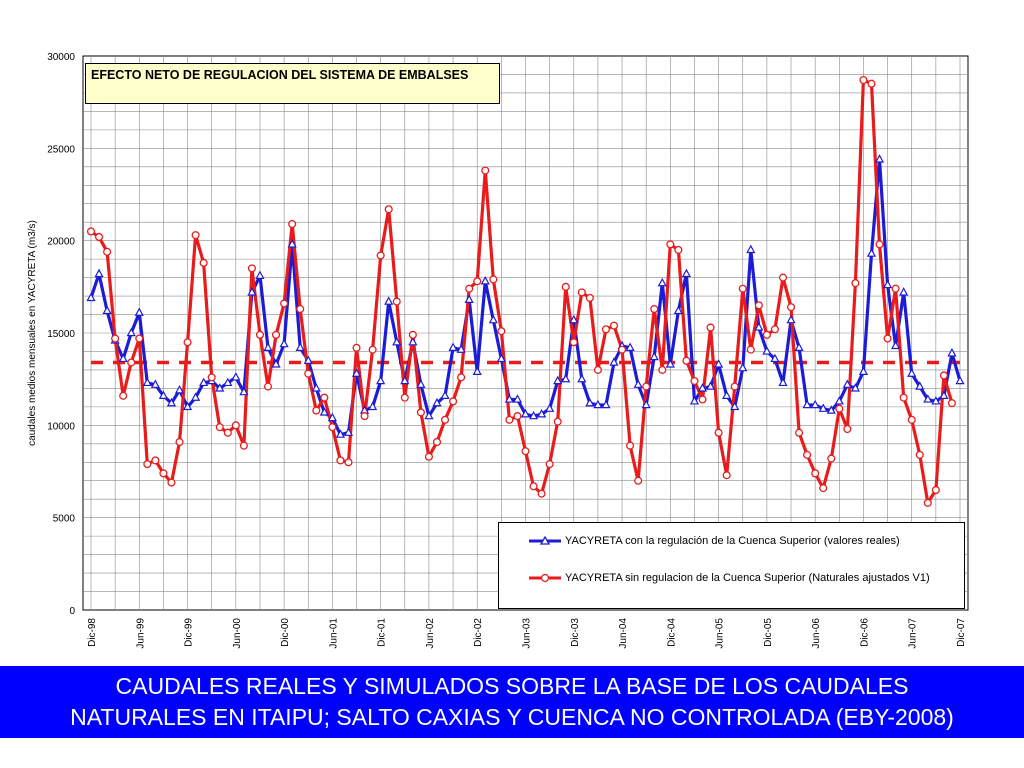 This screenshot has width=1024, height=768. I want to click on y-tick-label: 25000, so click(61, 149).